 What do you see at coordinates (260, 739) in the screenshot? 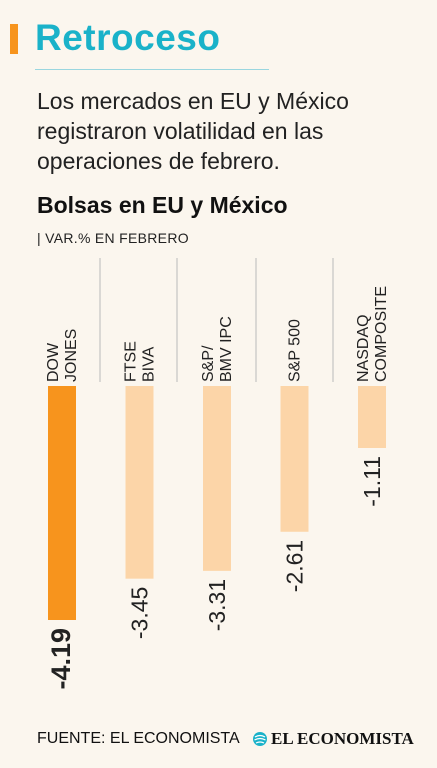
I see `globe-icon` at bounding box center [260, 739].